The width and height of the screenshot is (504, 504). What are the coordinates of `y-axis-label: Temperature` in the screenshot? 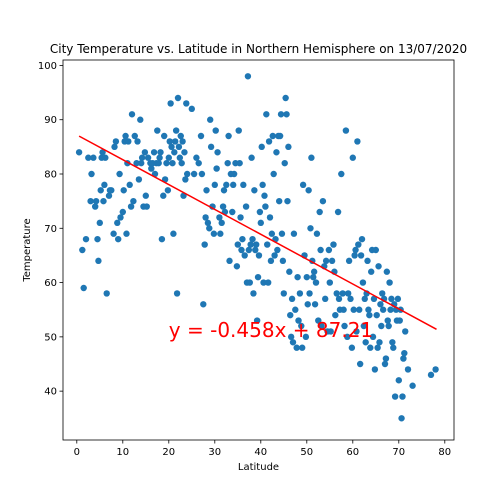 It's located at (27, 250).